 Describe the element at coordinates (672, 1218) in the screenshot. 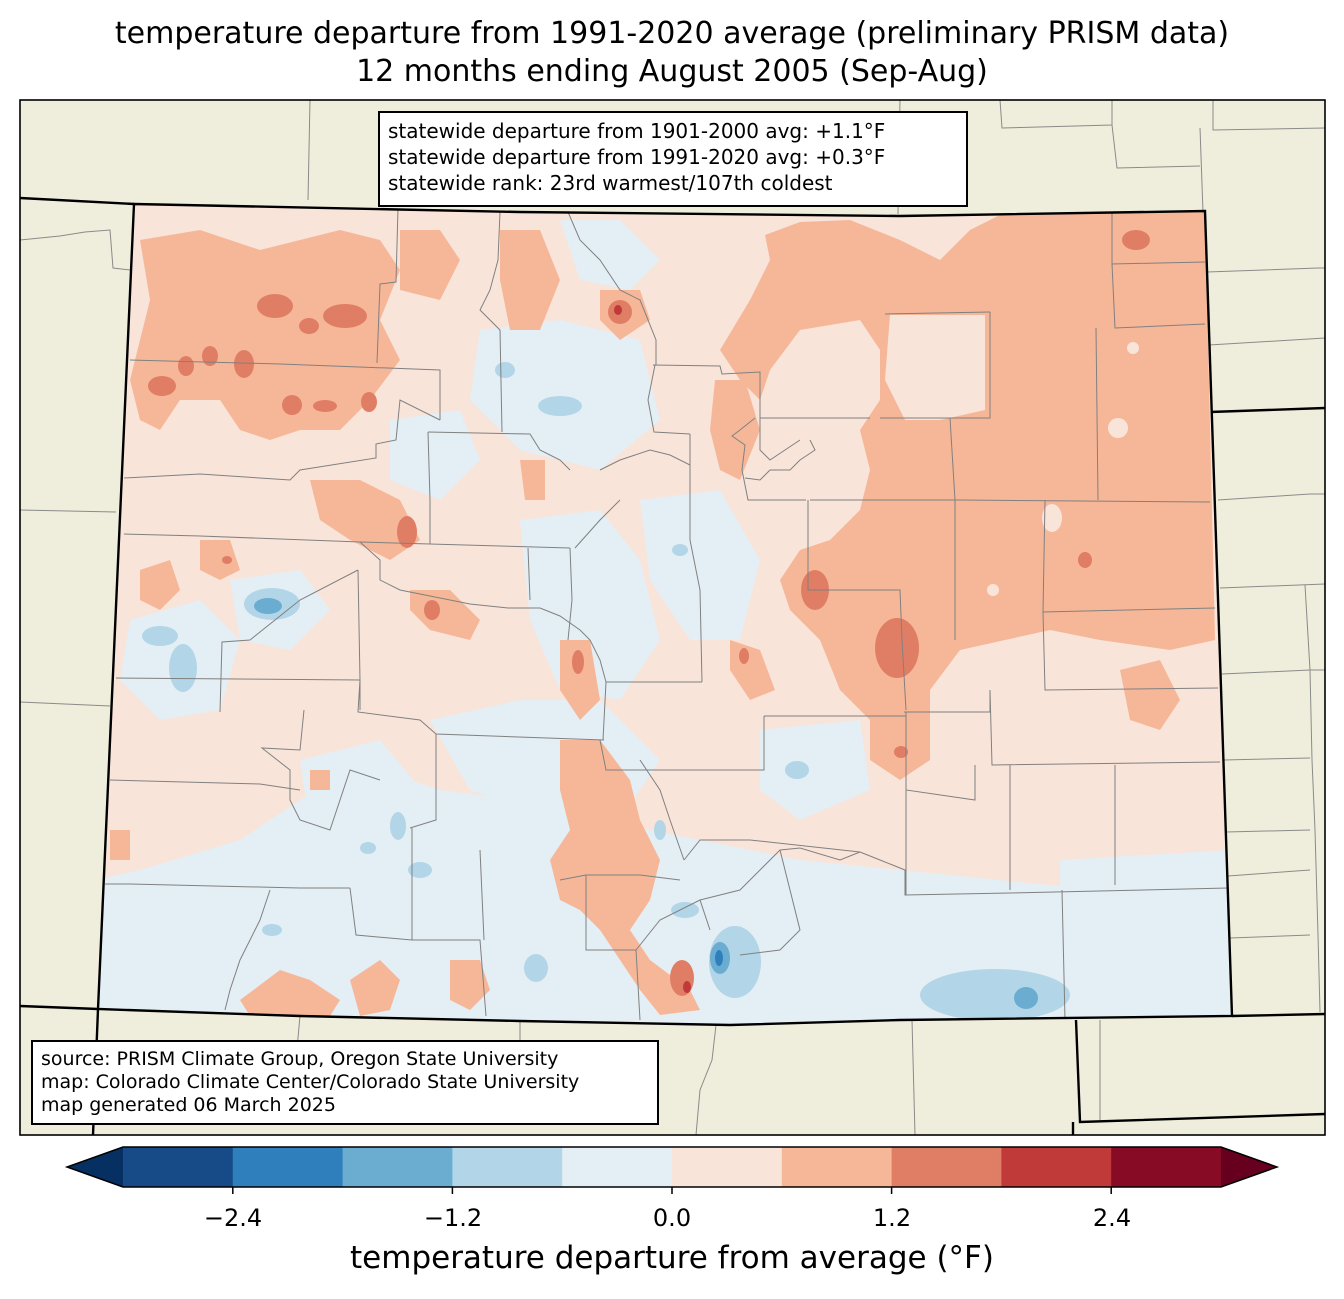

I see `colorbar-tick-label: 0.0` at that location.